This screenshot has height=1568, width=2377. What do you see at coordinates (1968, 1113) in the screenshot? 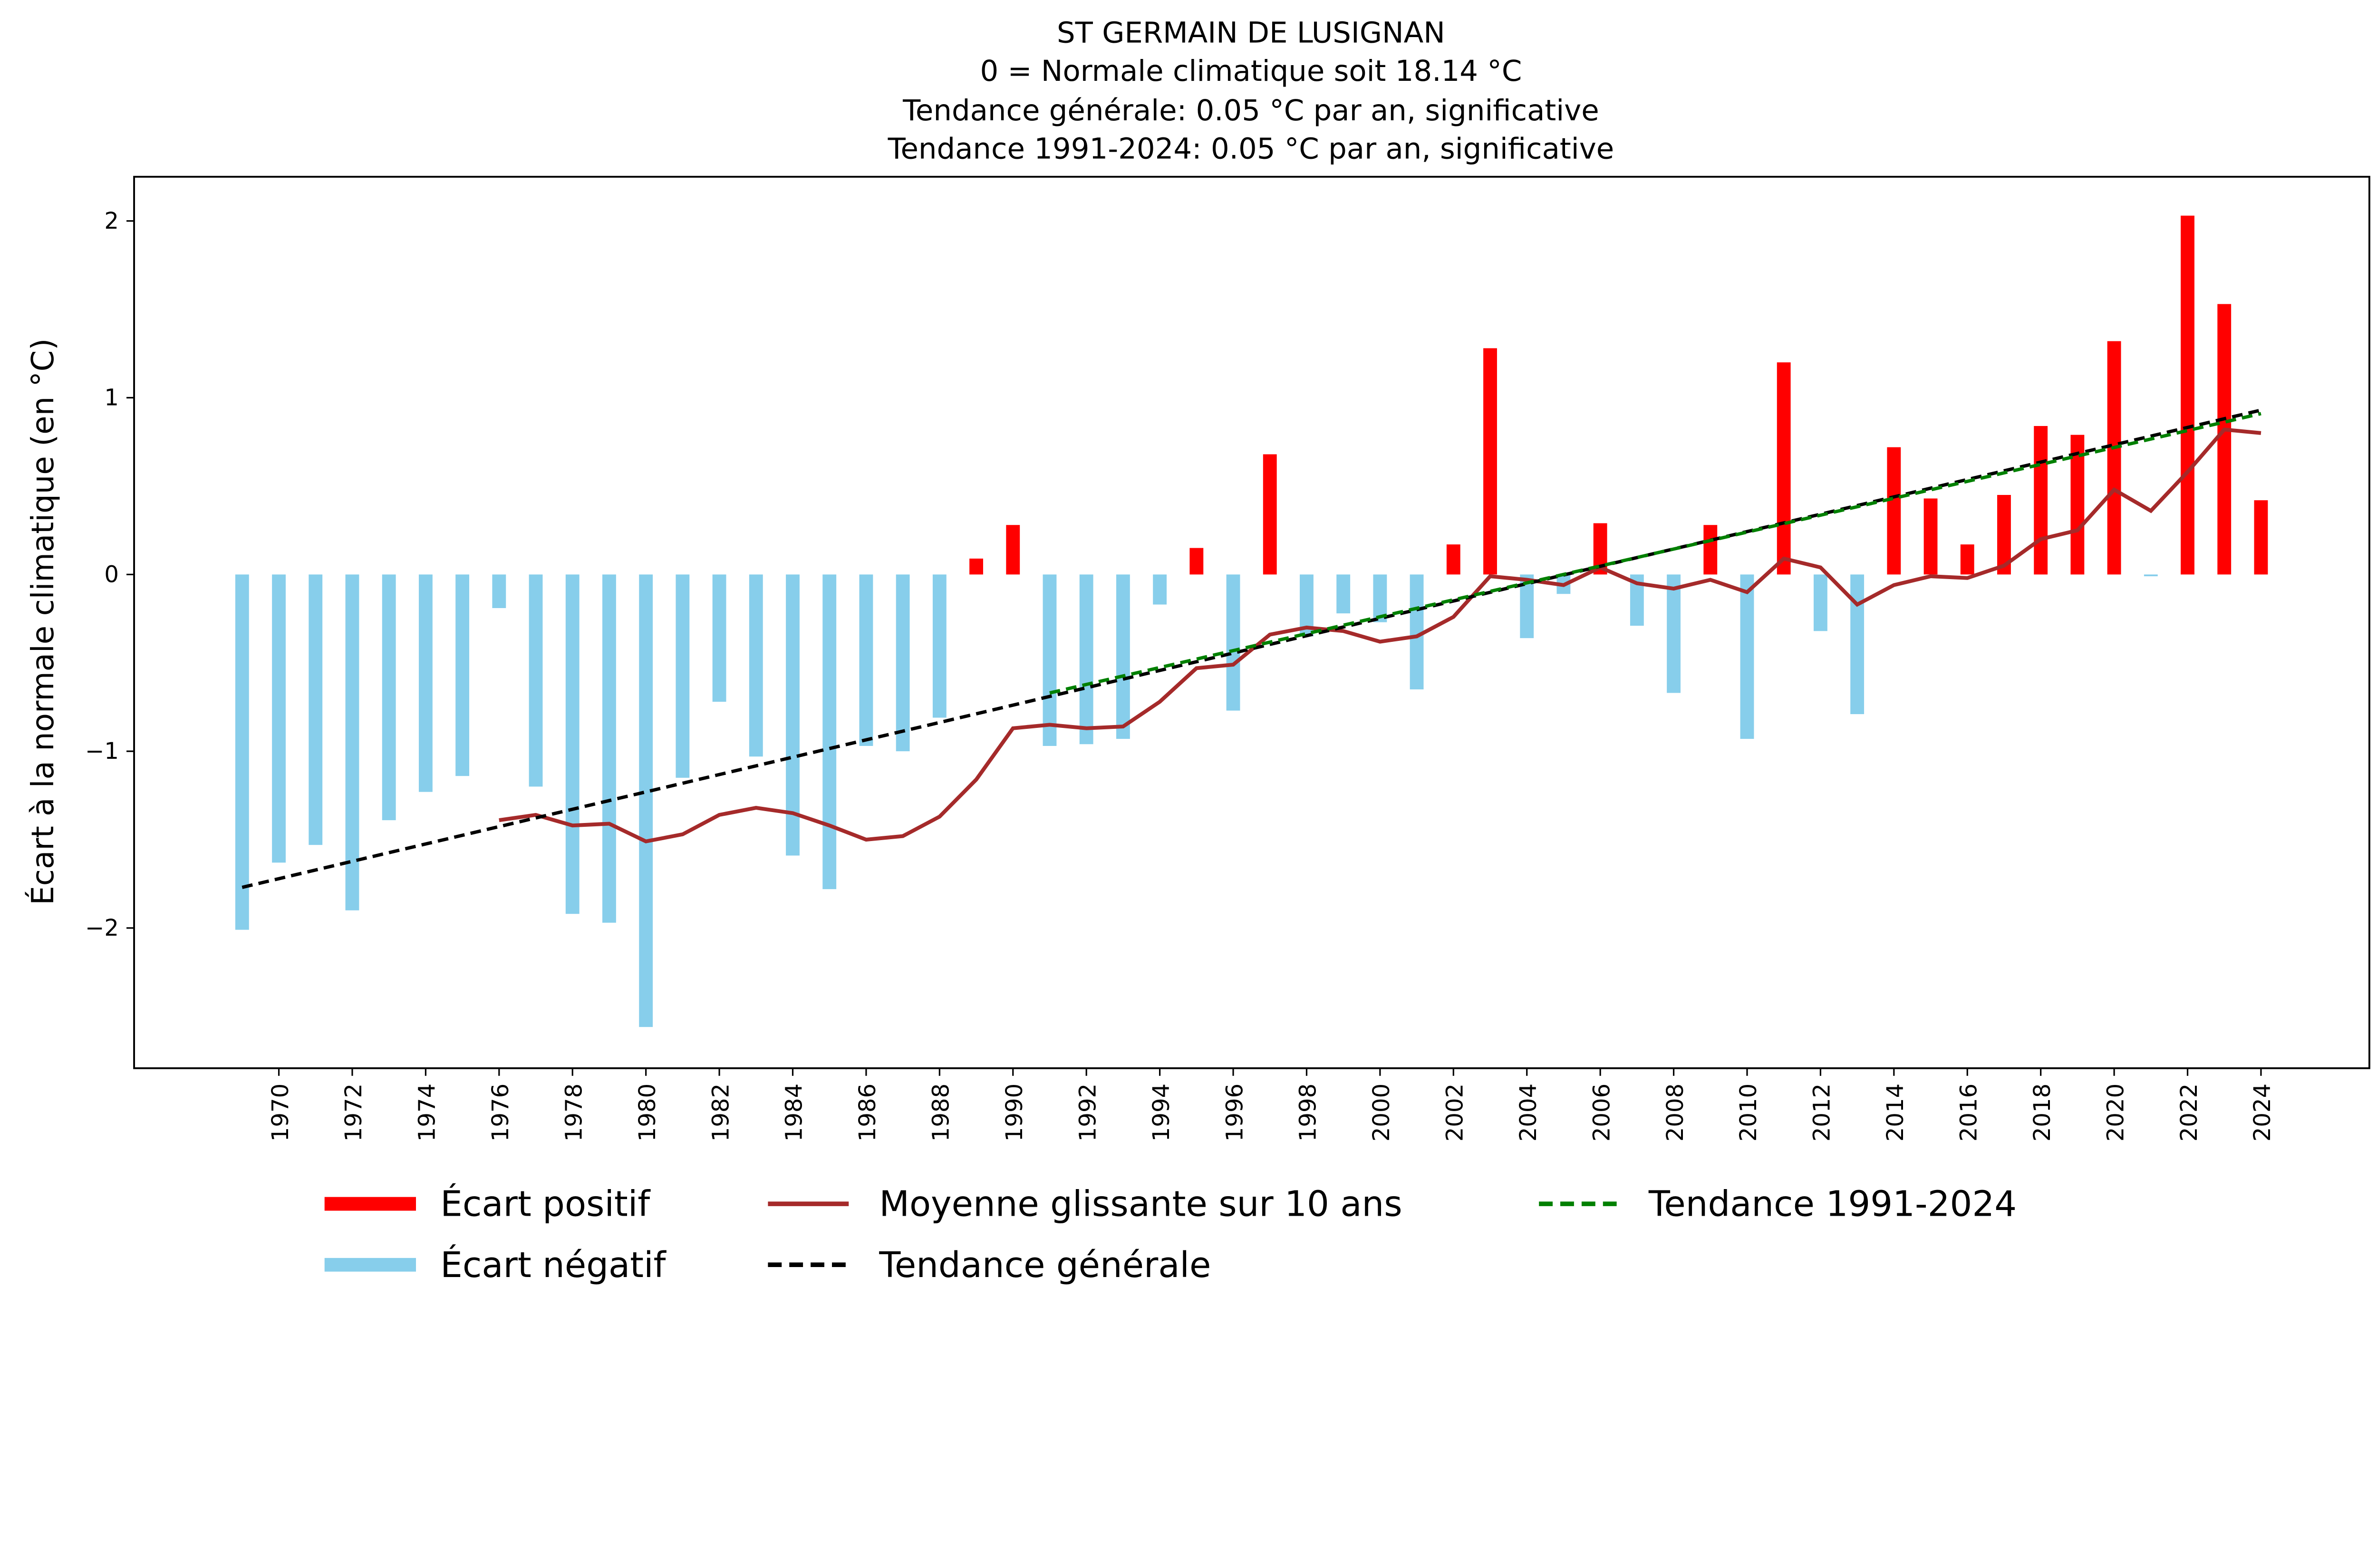
I see `x-tick-label: 2016` at bounding box center [1968, 1113].